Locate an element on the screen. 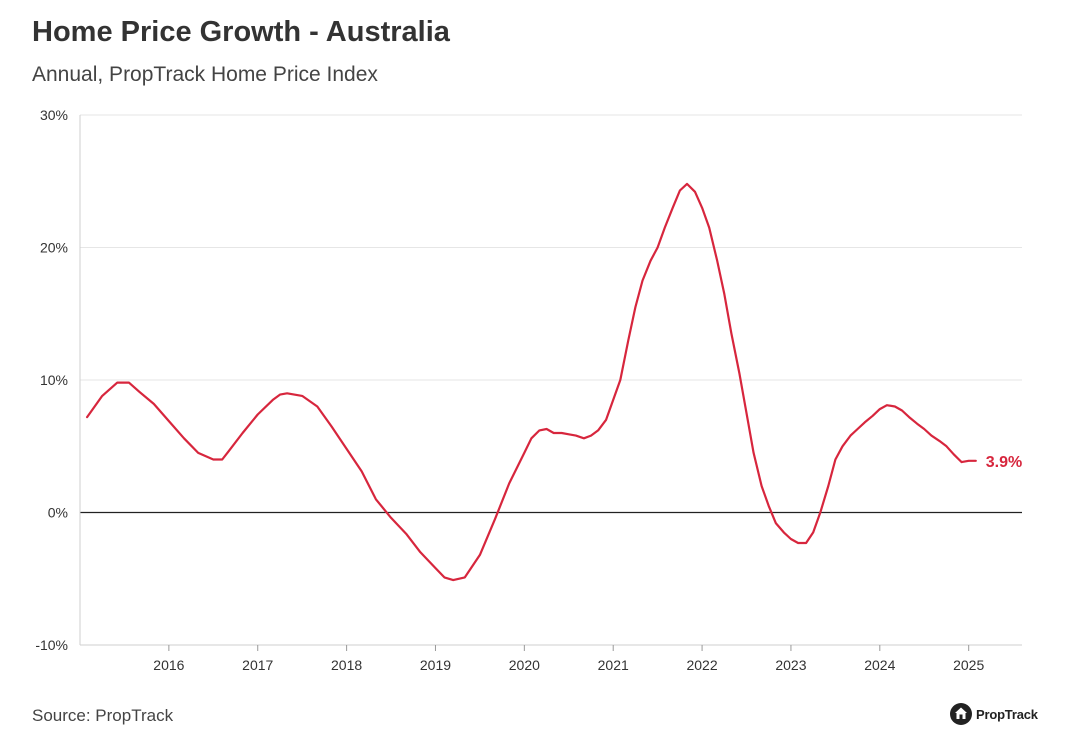 This screenshot has width=1080, height=751. end-value-label: 3.9% is located at coordinates (1004, 462).